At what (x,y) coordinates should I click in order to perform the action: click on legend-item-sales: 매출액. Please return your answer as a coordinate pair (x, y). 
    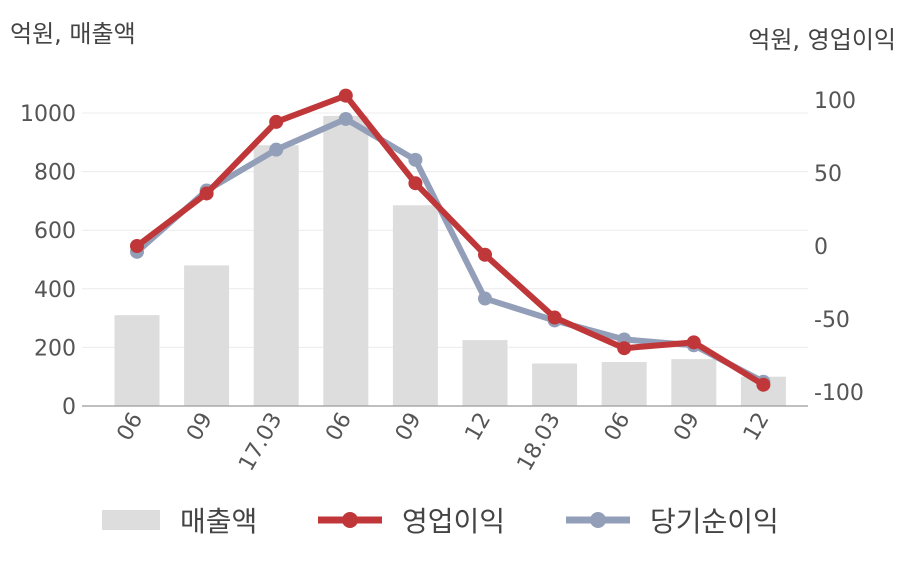
    Looking at the image, I should click on (179, 520).